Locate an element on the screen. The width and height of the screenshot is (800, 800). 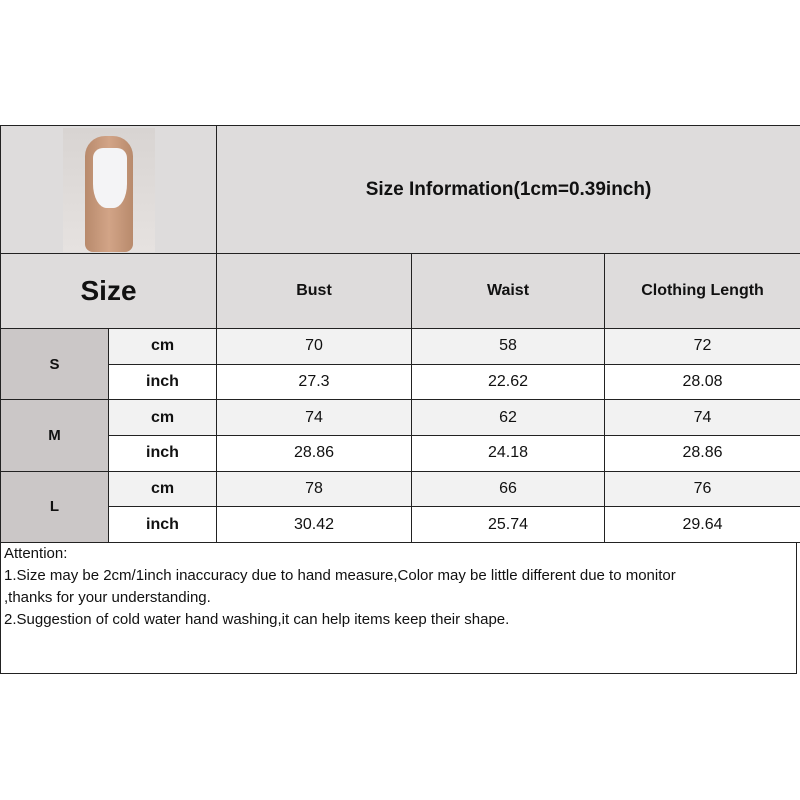
value-cell: 78 is located at coordinates (314, 489).